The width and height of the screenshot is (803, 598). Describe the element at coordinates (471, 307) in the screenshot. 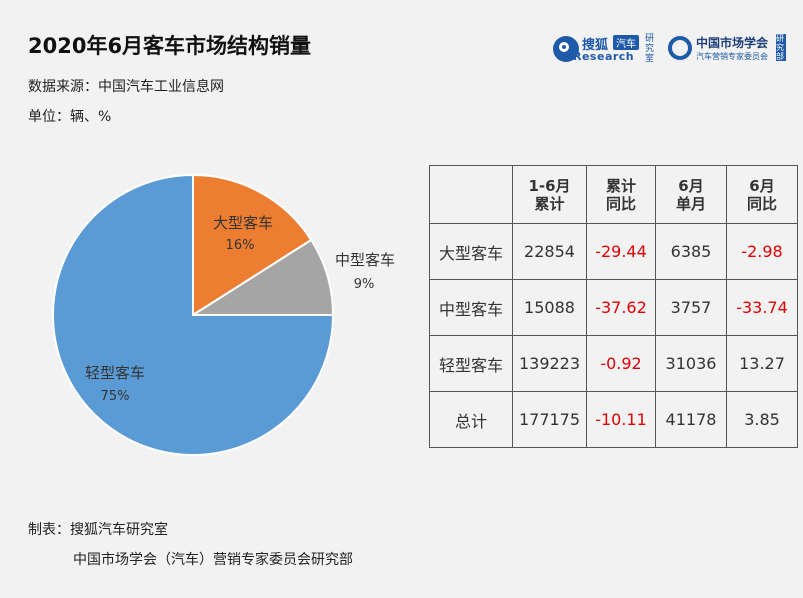

I see `row-name: 中型客车` at that location.